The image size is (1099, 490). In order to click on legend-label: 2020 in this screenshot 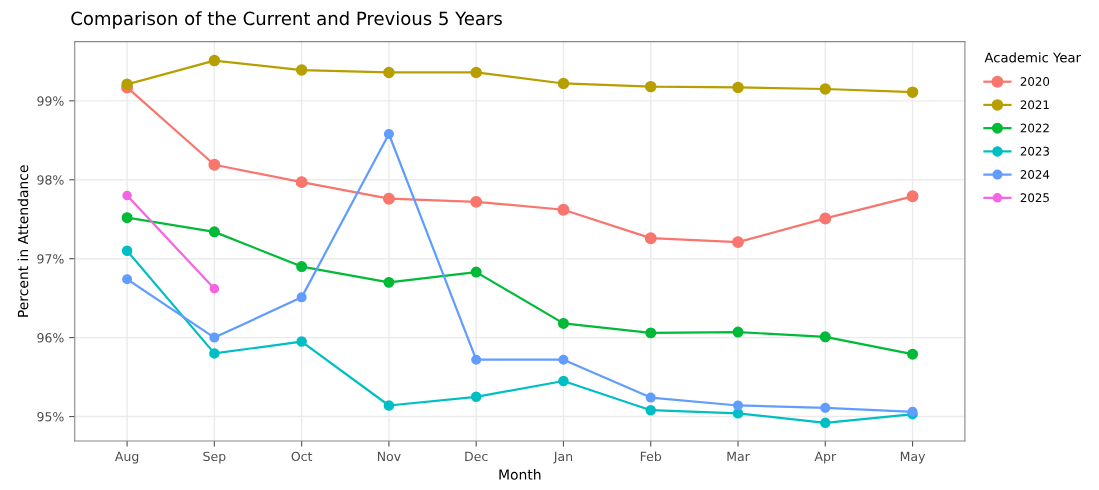, I will do `click(1035, 81)`.